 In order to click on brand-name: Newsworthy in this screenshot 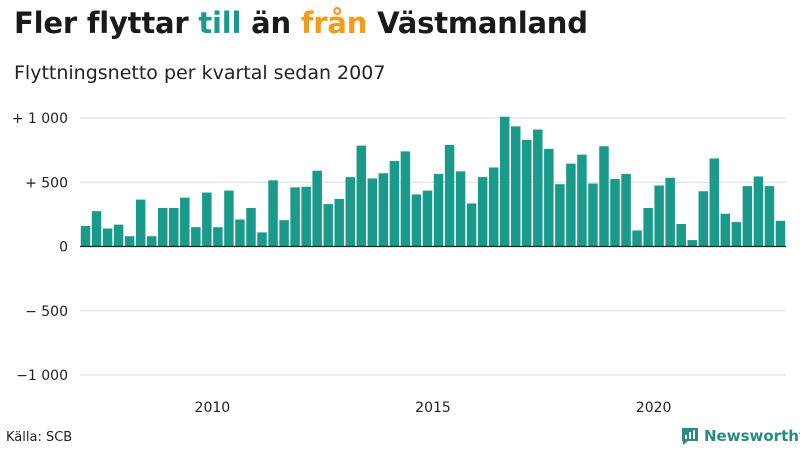, I will do `click(752, 436)`.